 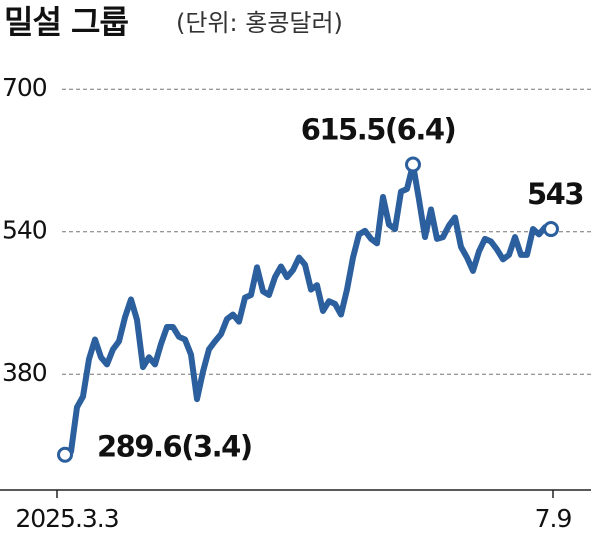 I want to click on y-tick-label: 380, so click(x=24, y=372).